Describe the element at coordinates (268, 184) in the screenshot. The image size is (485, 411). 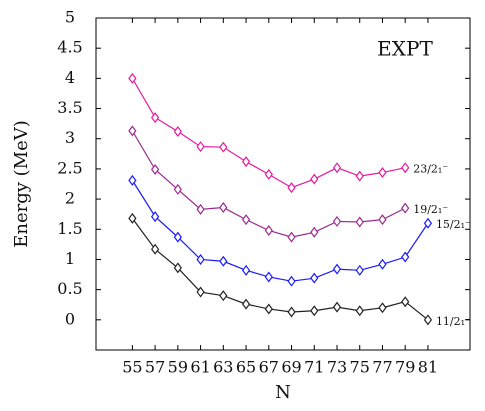
I see `series-line` at that location.